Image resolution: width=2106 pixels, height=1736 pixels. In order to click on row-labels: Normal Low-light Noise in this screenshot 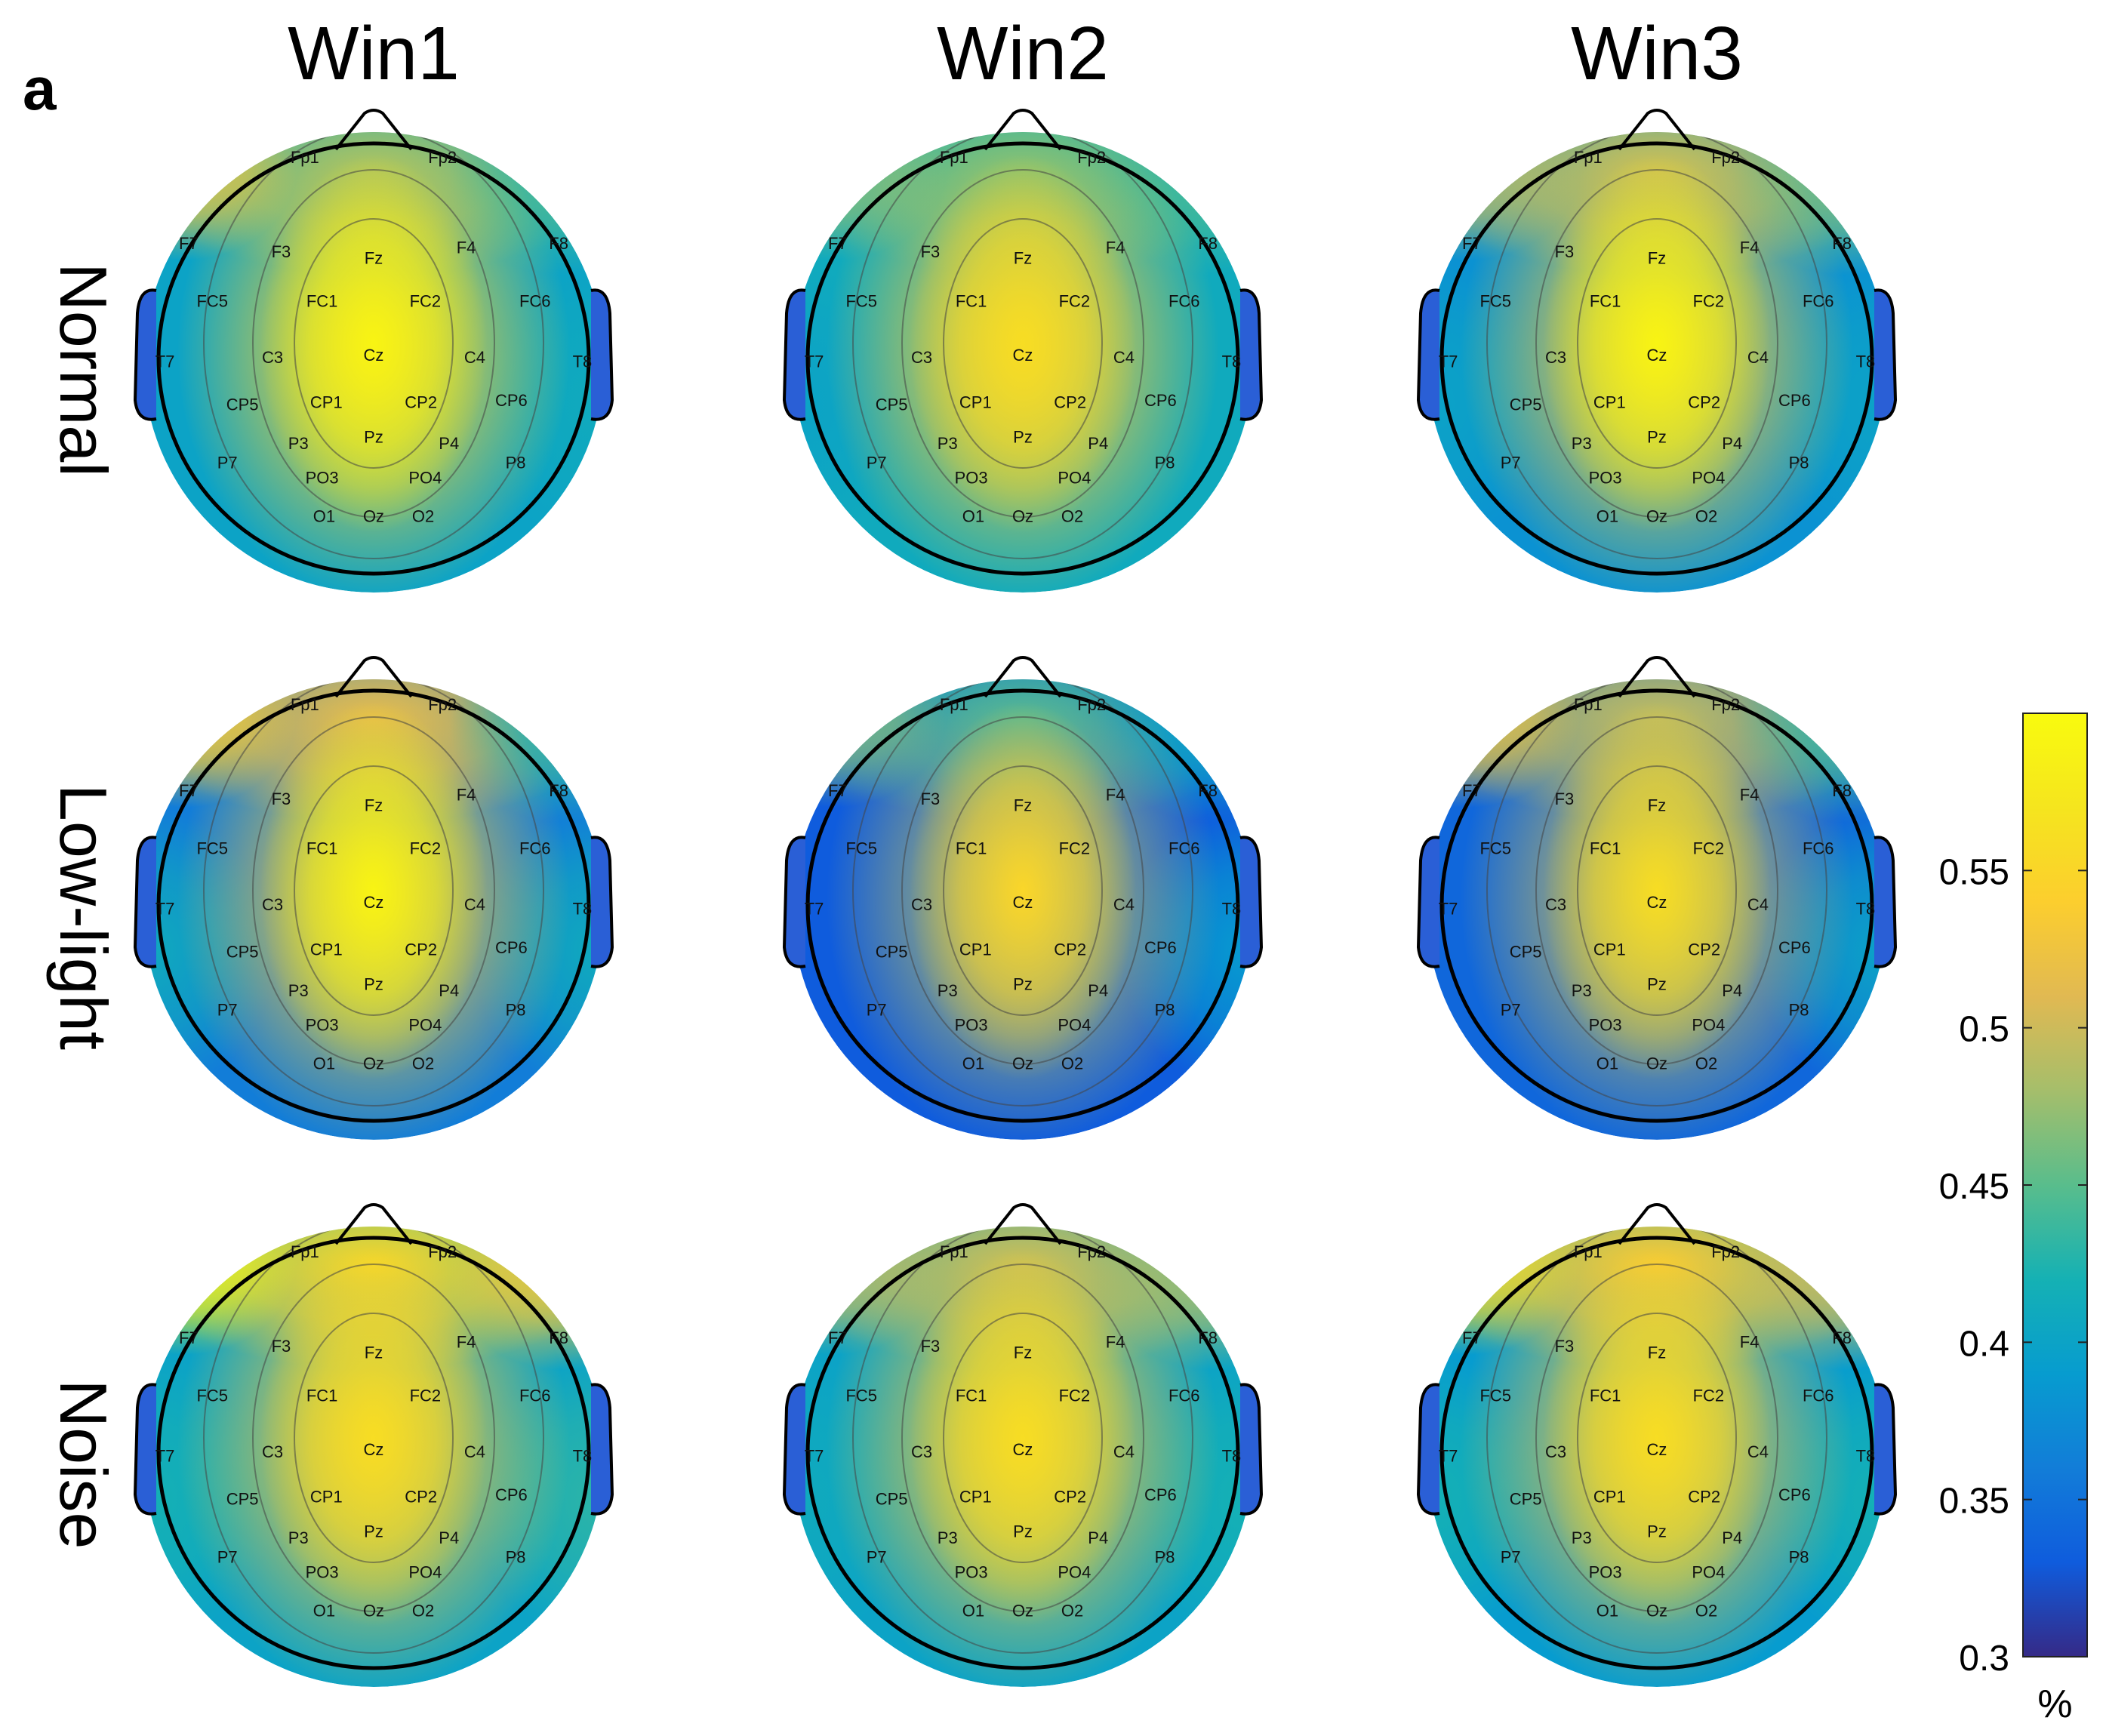, I will do `click(83, 906)`.